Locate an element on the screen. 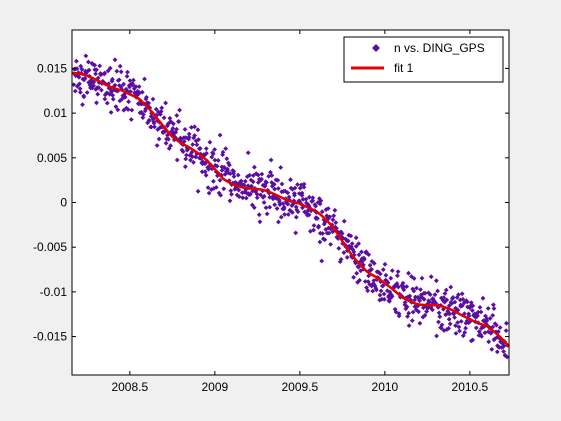  y-tick-label: -0.01 is located at coordinates (54, 292).